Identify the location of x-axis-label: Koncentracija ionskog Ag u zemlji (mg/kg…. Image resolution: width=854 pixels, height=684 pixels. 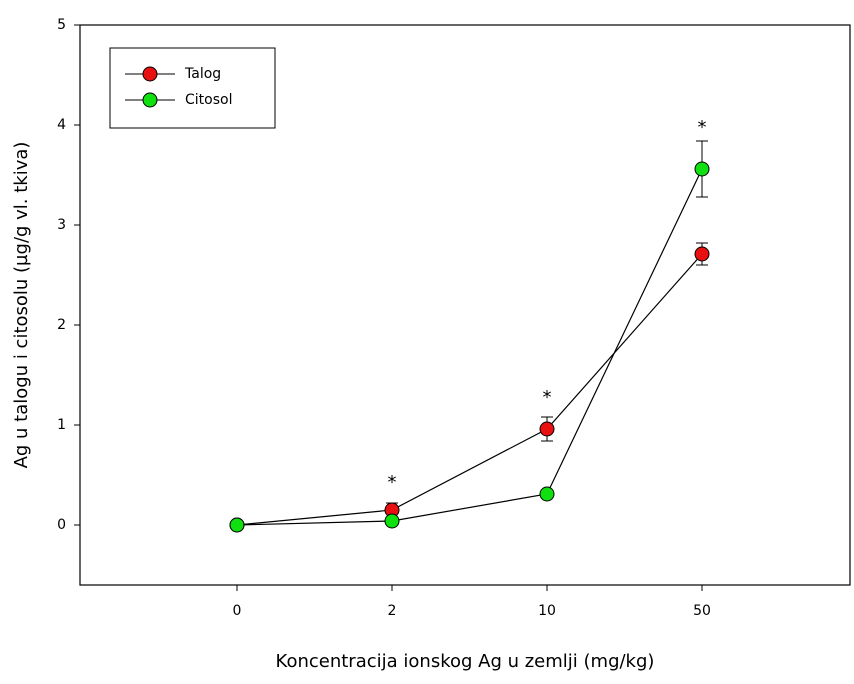
(465, 661).